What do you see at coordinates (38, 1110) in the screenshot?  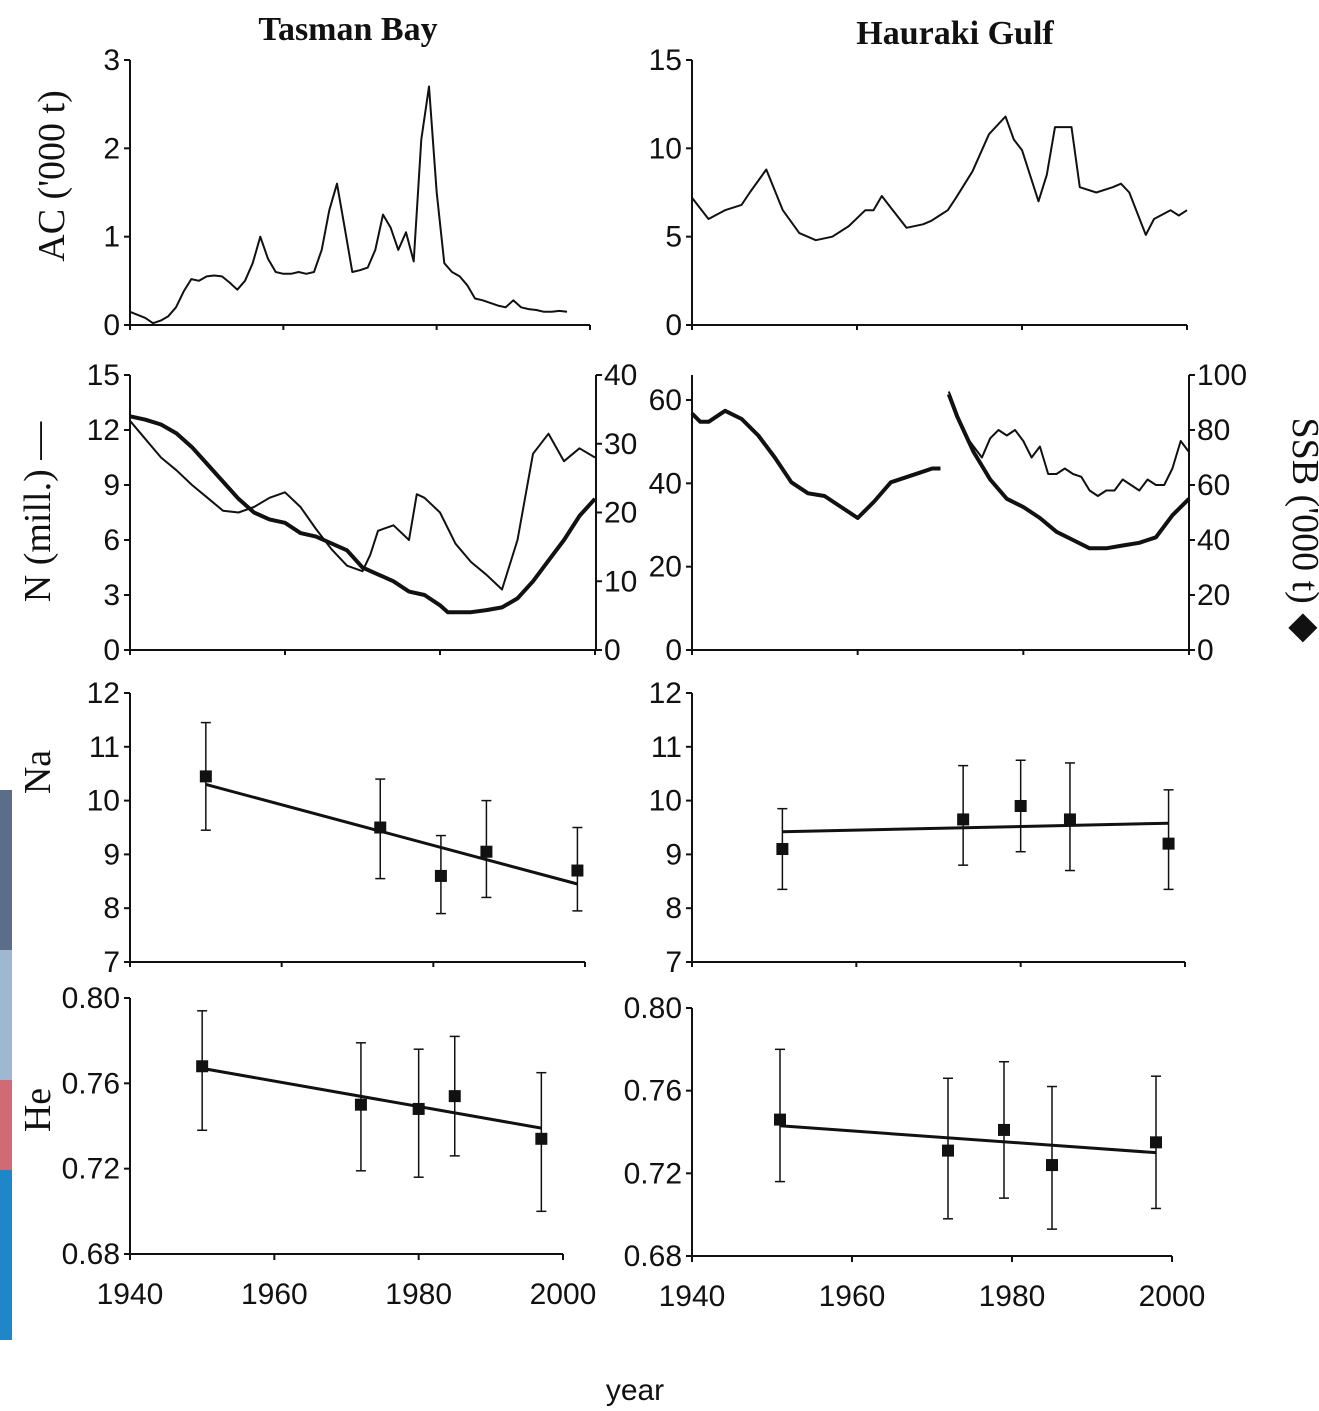 I see `ylabel-he: He` at bounding box center [38, 1110].